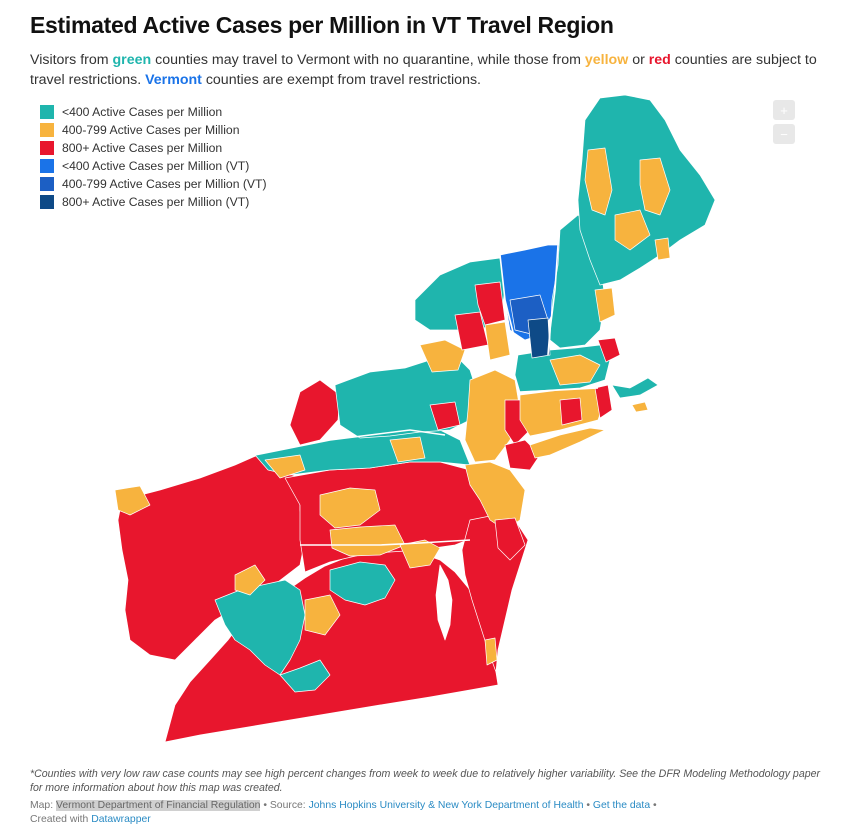 The height and width of the screenshot is (837, 854). I want to click on legend-item: 400-799 Active Cases per Million, so click(153, 130).